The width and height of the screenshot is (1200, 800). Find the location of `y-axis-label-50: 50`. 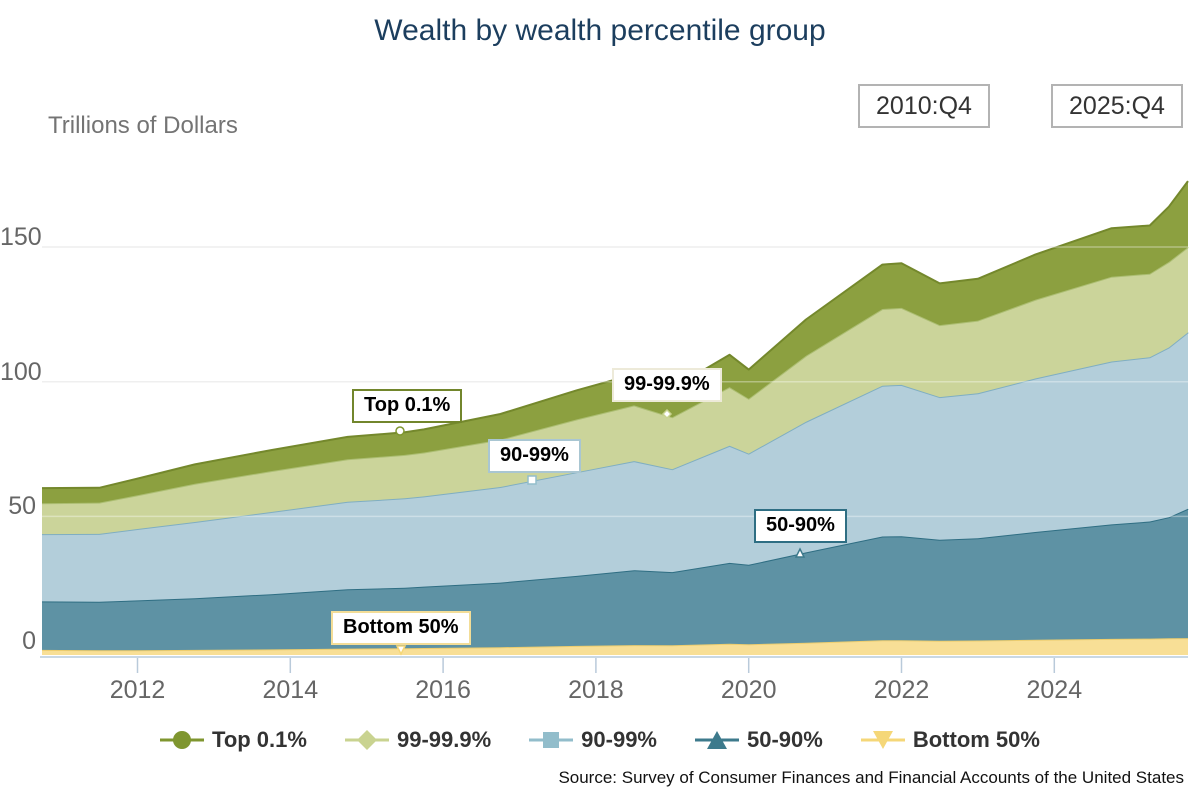

y-axis-label-50: 50 is located at coordinates (22, 506).